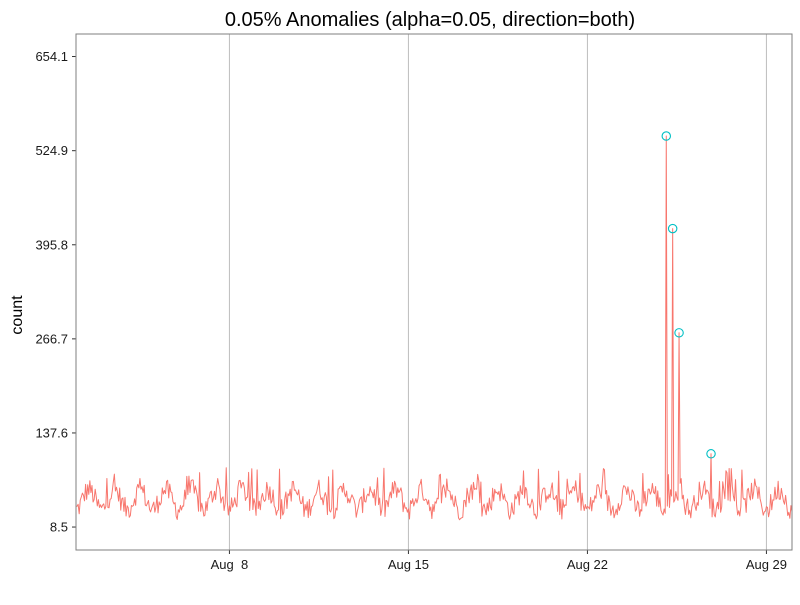  Describe the element at coordinates (688, 295) in the screenshot. I see `anomaly-layer` at that location.